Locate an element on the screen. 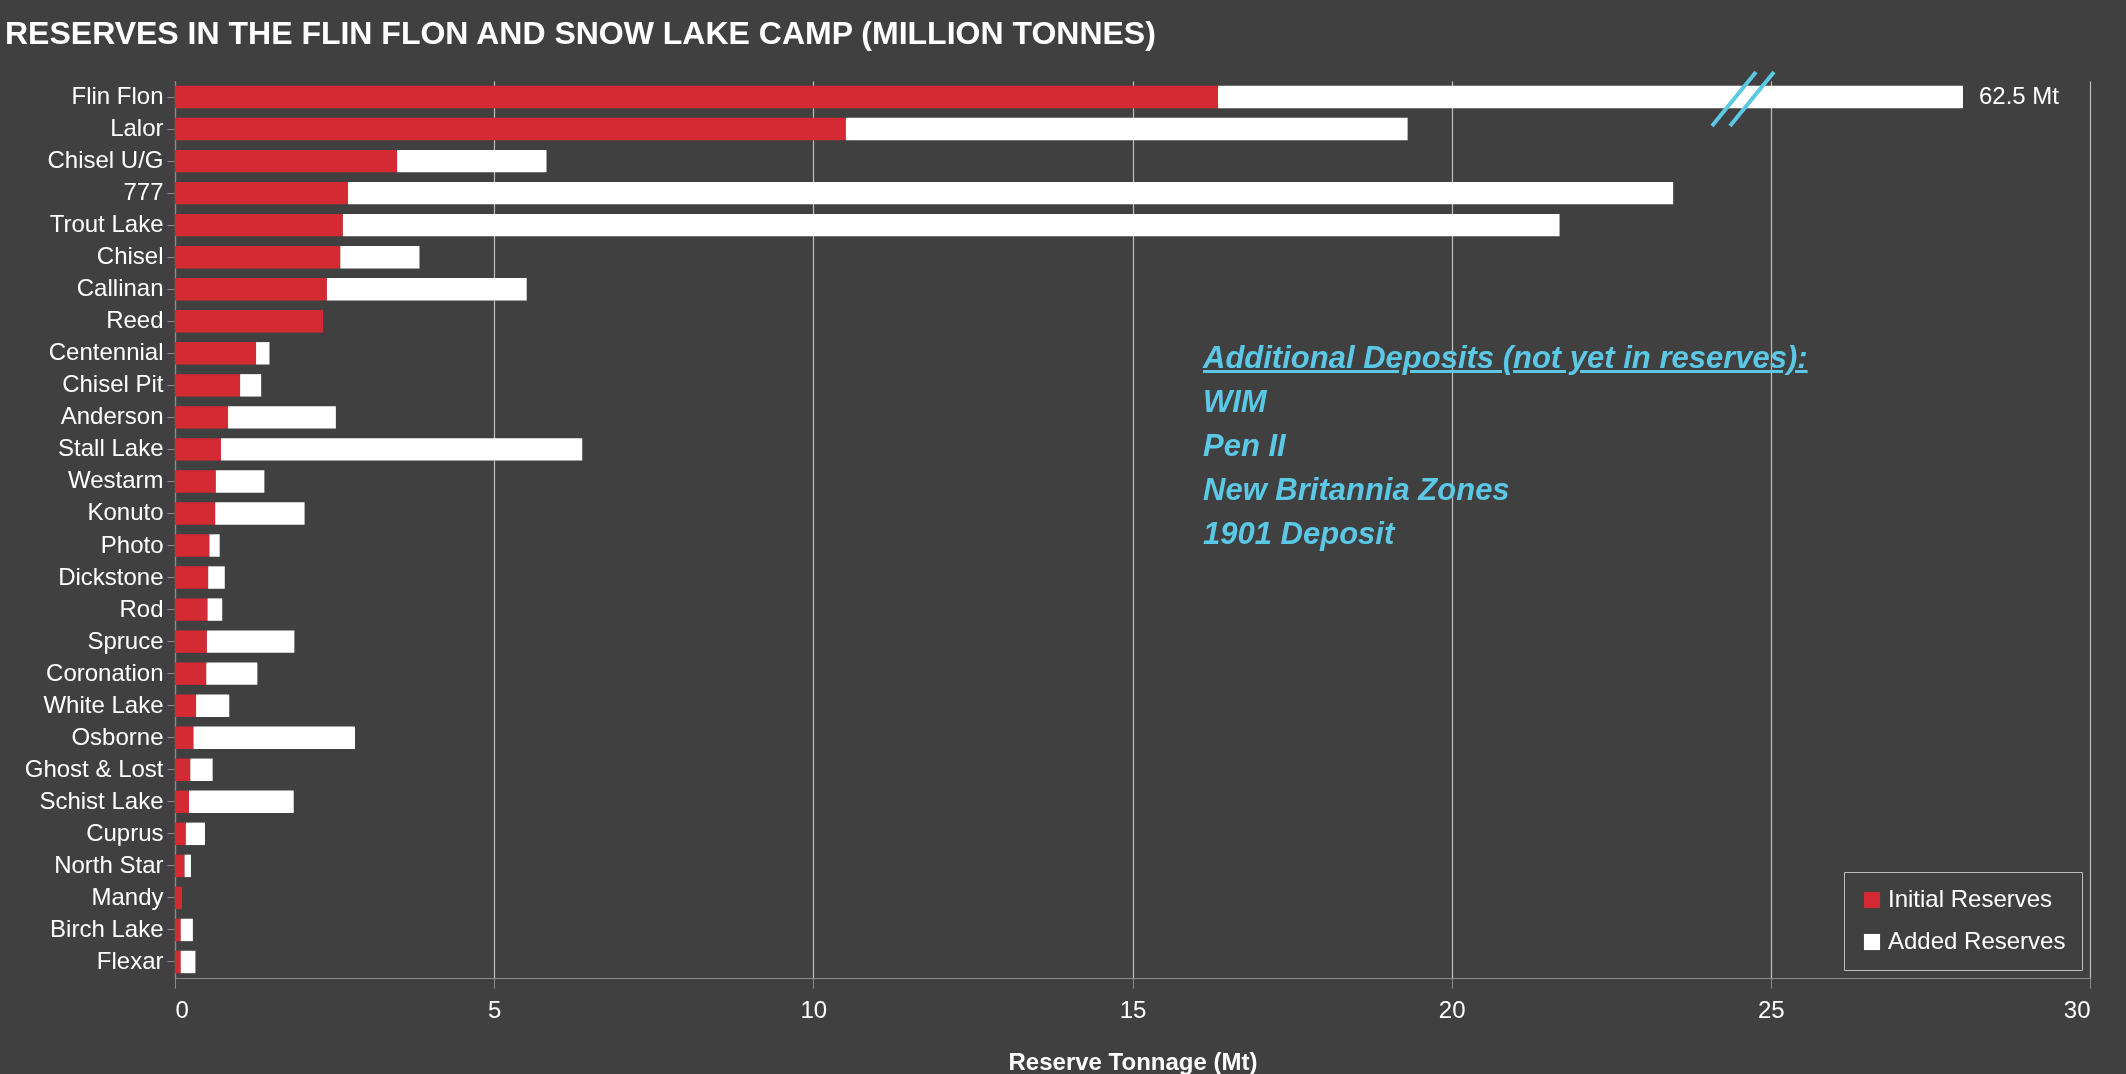 The image size is (2126, 1074). chart-title: RESERVES IN THE FLIN FLON AND SNOW LAKE CAMP (MILLION TONNES) is located at coordinates (580, 33).